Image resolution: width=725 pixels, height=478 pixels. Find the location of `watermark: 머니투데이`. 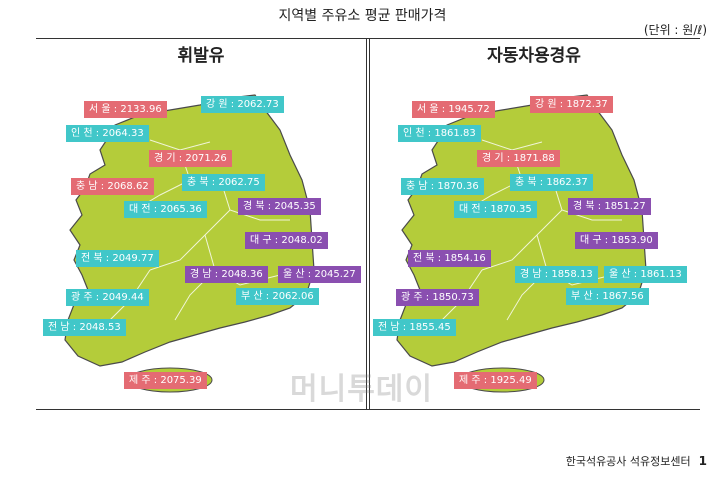

watermark: 머니투데이 is located at coordinates (361, 389).